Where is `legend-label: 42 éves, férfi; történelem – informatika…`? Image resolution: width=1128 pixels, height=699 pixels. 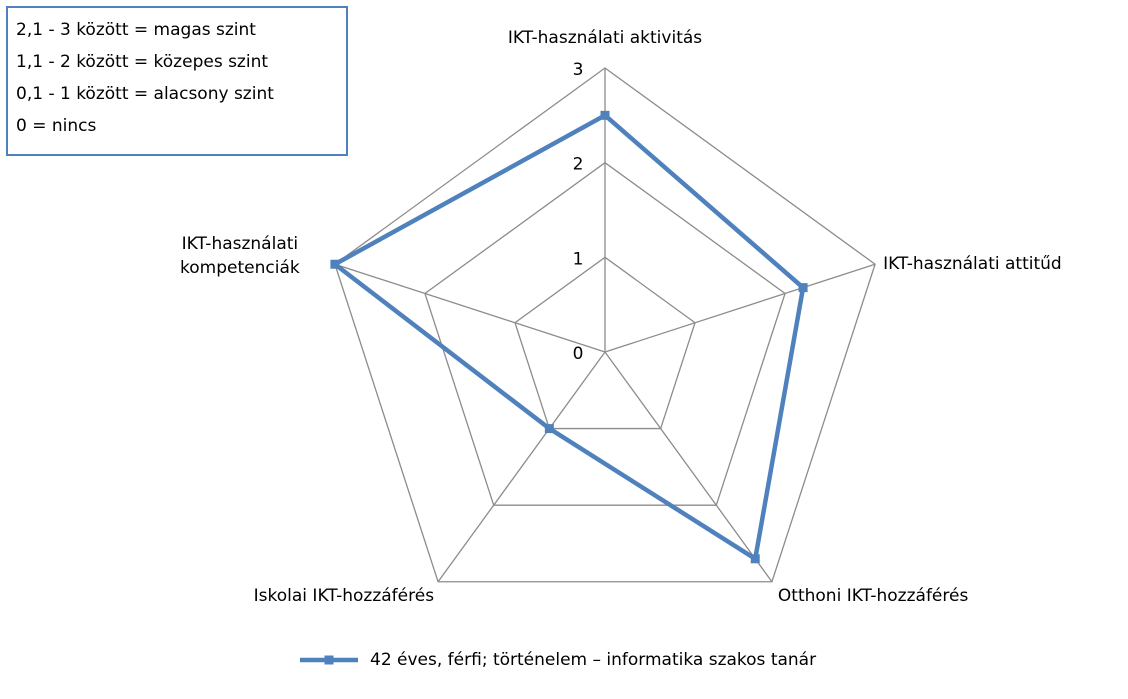
legend-label: 42 éves, férfi; történelem – informatika… is located at coordinates (593, 660).